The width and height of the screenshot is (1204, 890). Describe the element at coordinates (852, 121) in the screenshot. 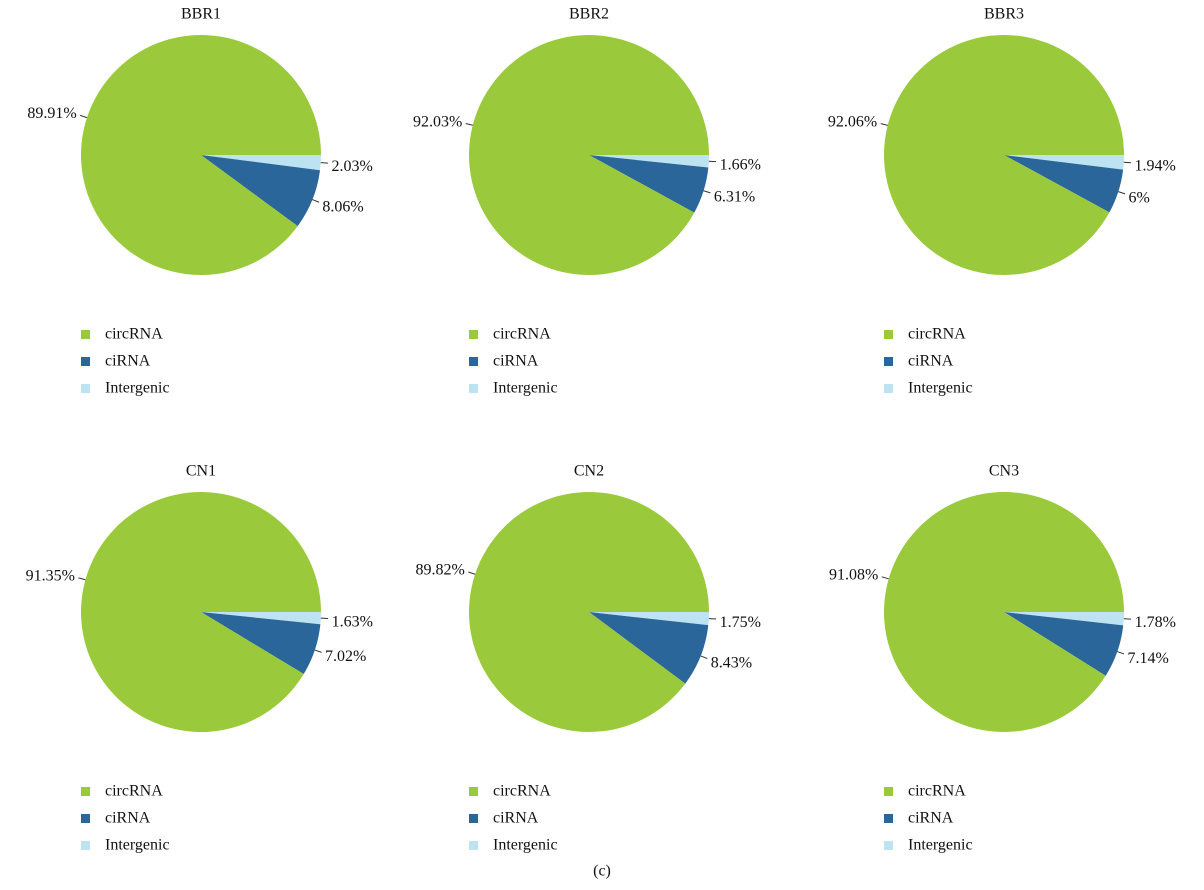

I see `data-label: 92.06%` at that location.